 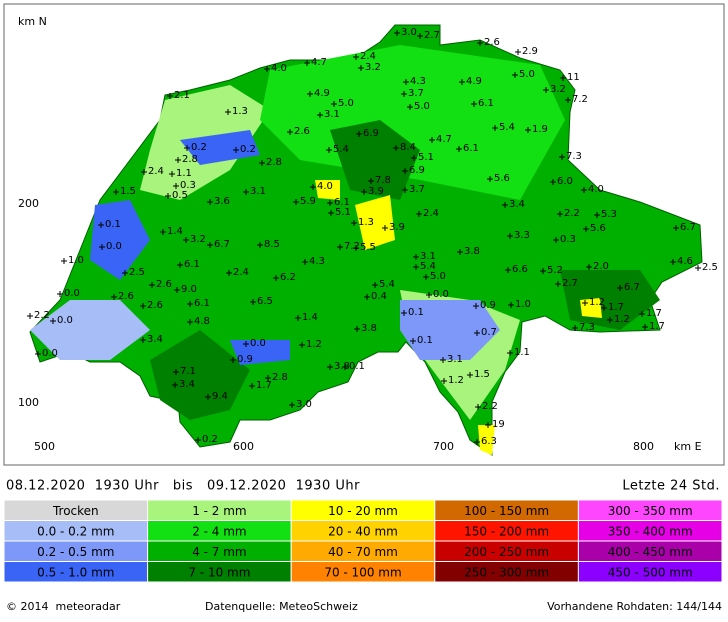 I want to click on station-value: 2.7, so click(x=570, y=283).